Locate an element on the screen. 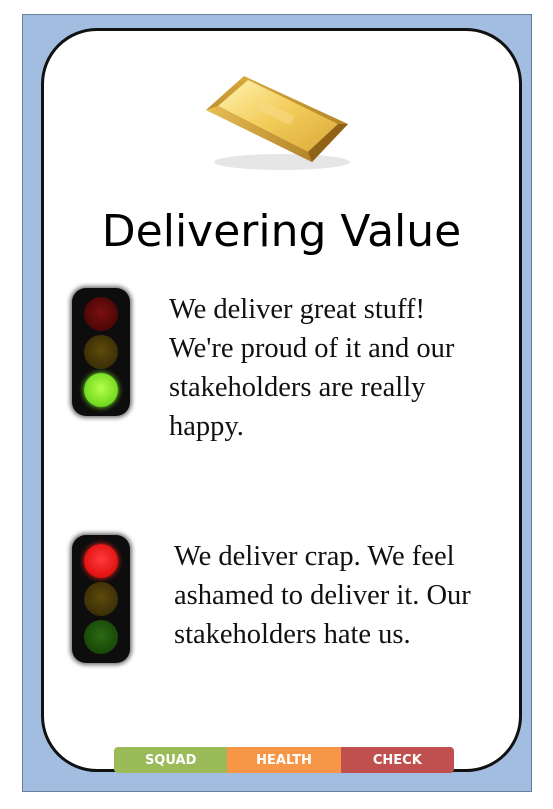  card-title: Delivering Value is located at coordinates (281, 231).